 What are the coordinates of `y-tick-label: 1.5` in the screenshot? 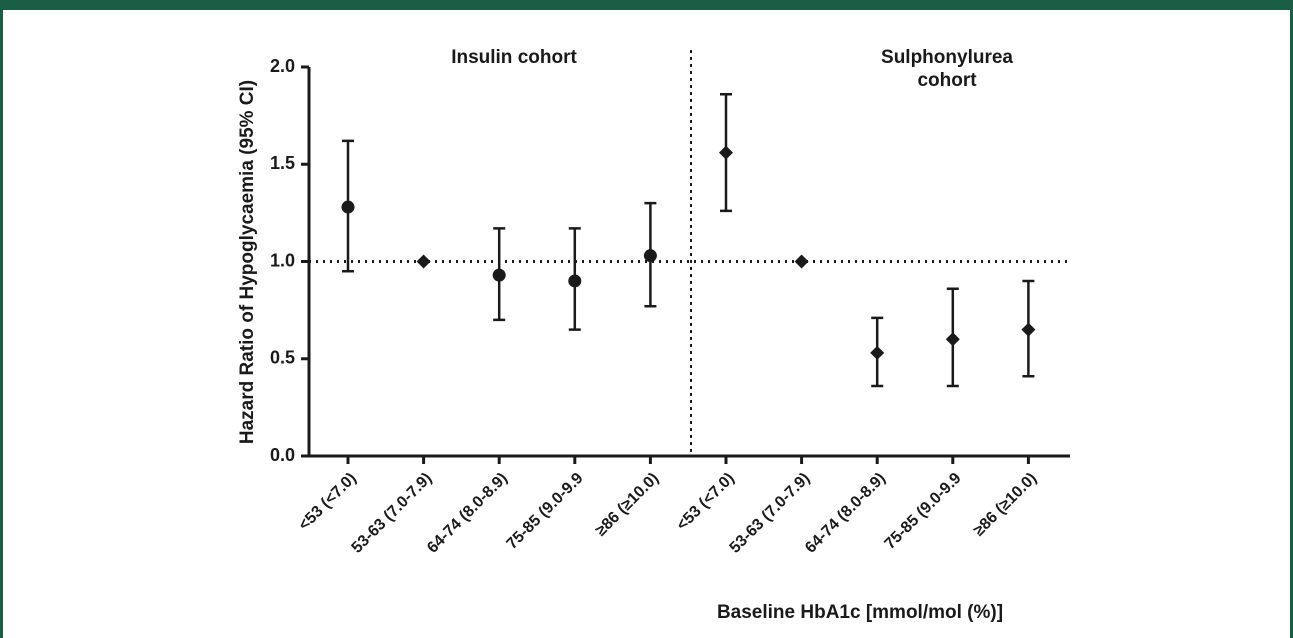 It's located at (282, 163).